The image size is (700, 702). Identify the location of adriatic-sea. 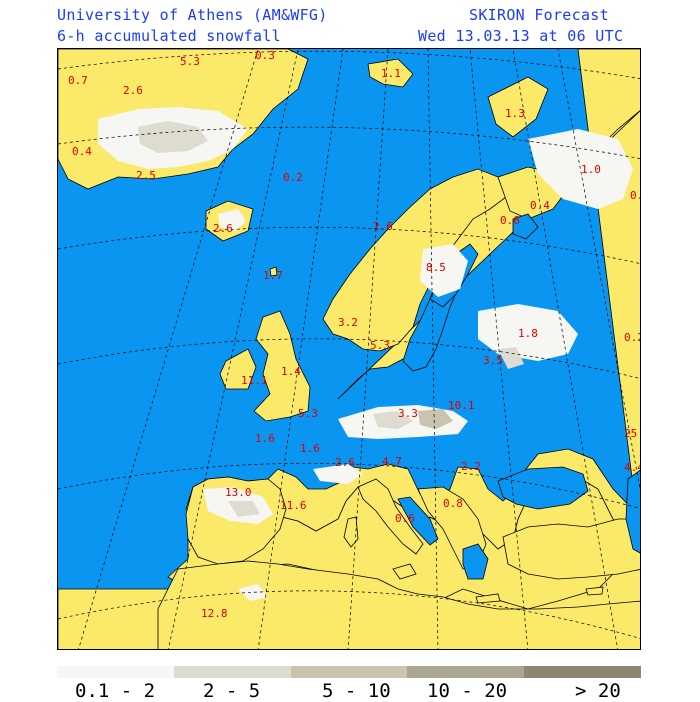
(418, 521).